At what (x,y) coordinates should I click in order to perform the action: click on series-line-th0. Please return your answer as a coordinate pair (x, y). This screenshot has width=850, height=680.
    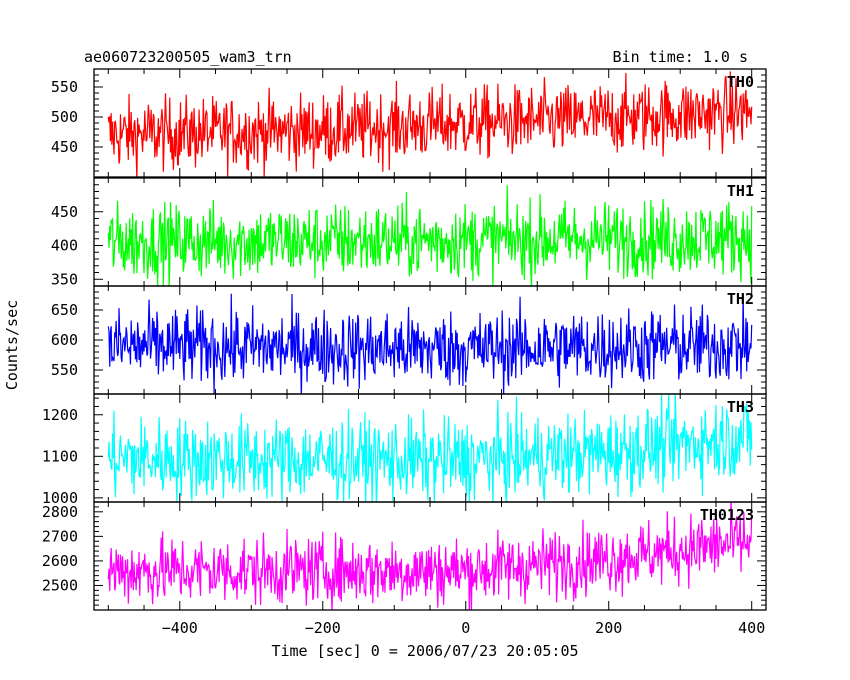
    Looking at the image, I should click on (430, 124).